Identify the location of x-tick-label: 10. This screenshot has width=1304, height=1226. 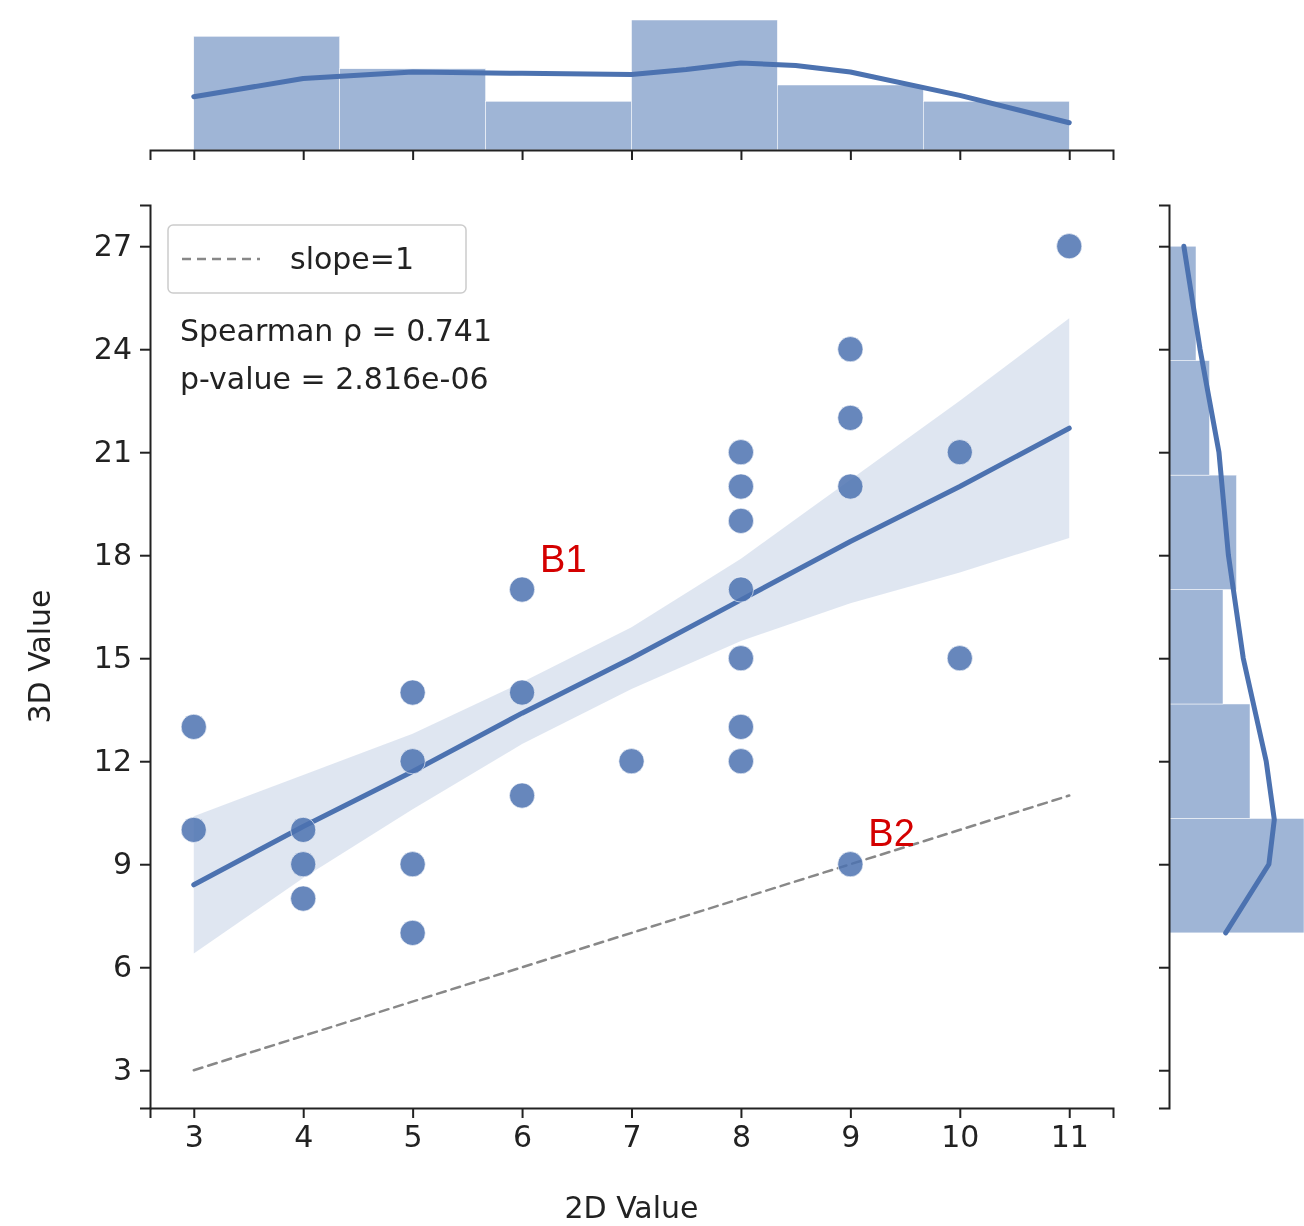
(960, 1137).